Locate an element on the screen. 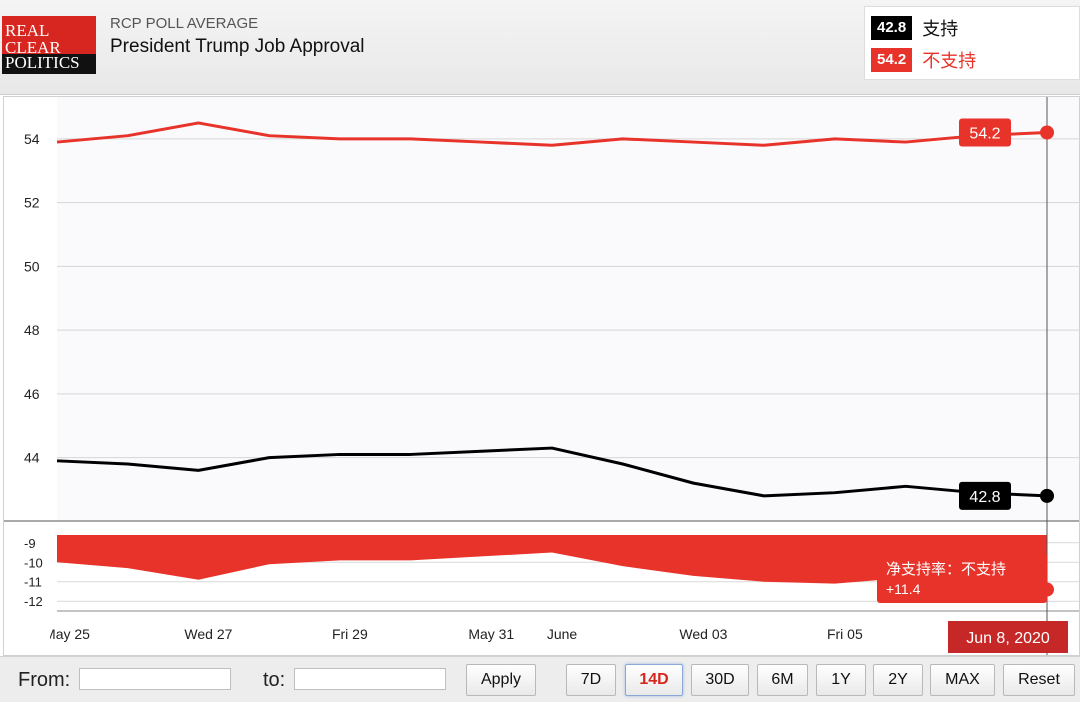  legend-approve-label: 支持 is located at coordinates (940, 29).